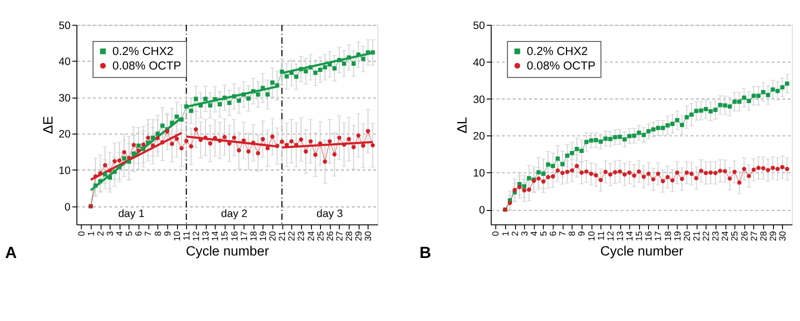  Describe the element at coordinates (11, 253) in the screenshot. I see `text: A` at that location.